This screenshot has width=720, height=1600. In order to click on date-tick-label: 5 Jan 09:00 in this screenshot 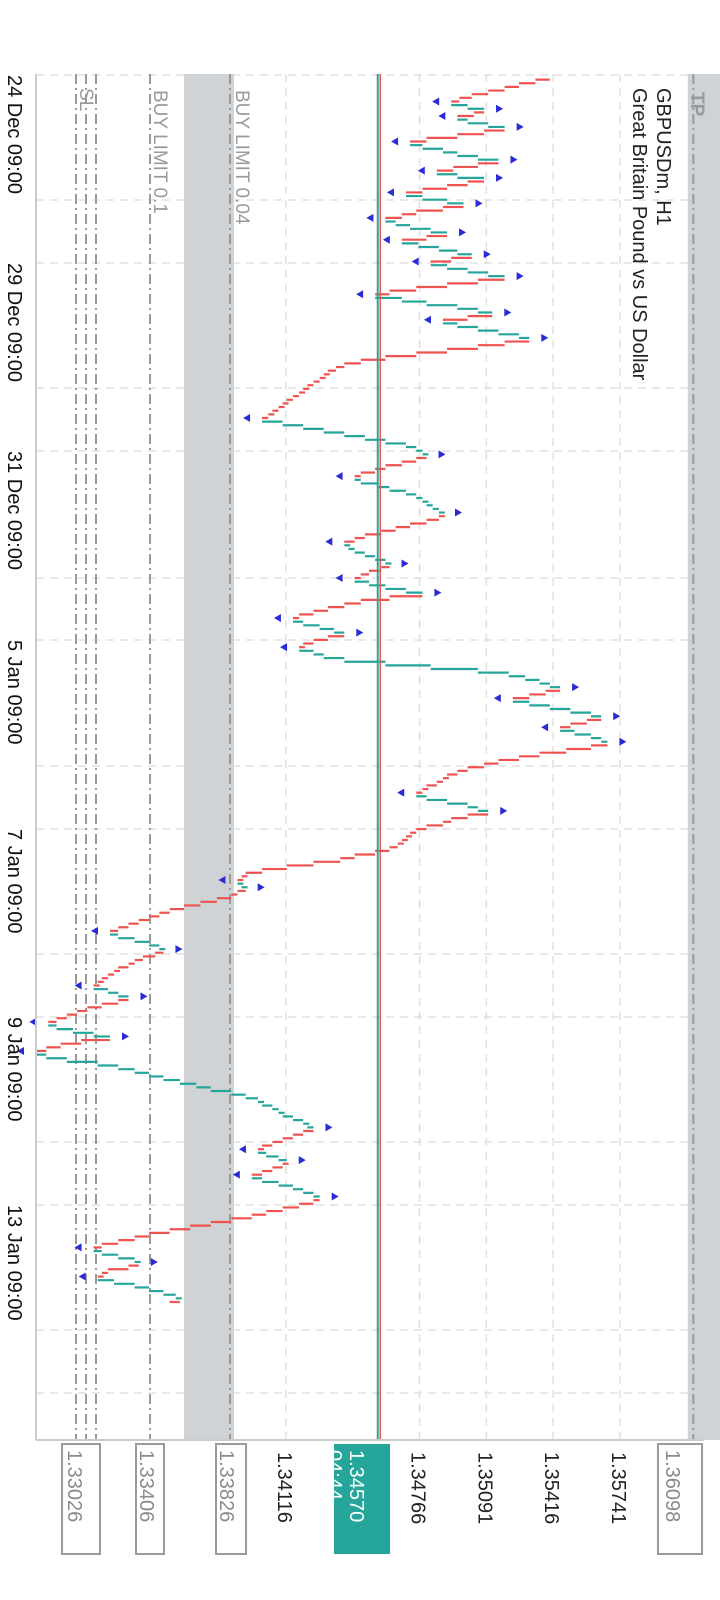, I will do `click(14, 692)`.